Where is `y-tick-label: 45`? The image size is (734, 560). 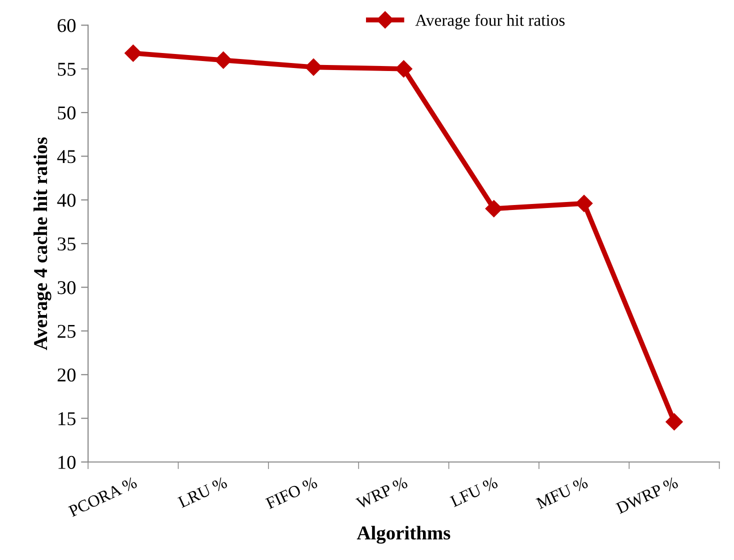
y-tick-label: 45 is located at coordinates (66, 157).